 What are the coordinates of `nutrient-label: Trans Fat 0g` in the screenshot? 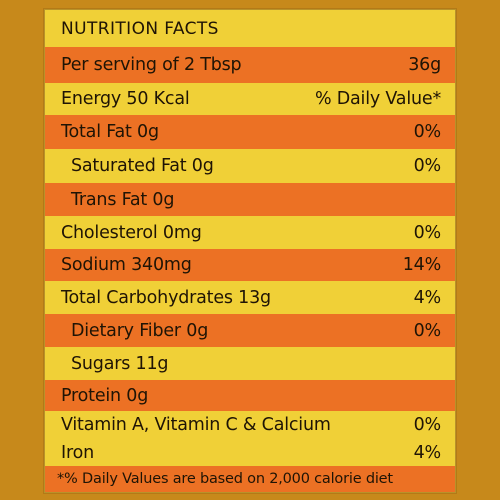 It's located at (123, 199).